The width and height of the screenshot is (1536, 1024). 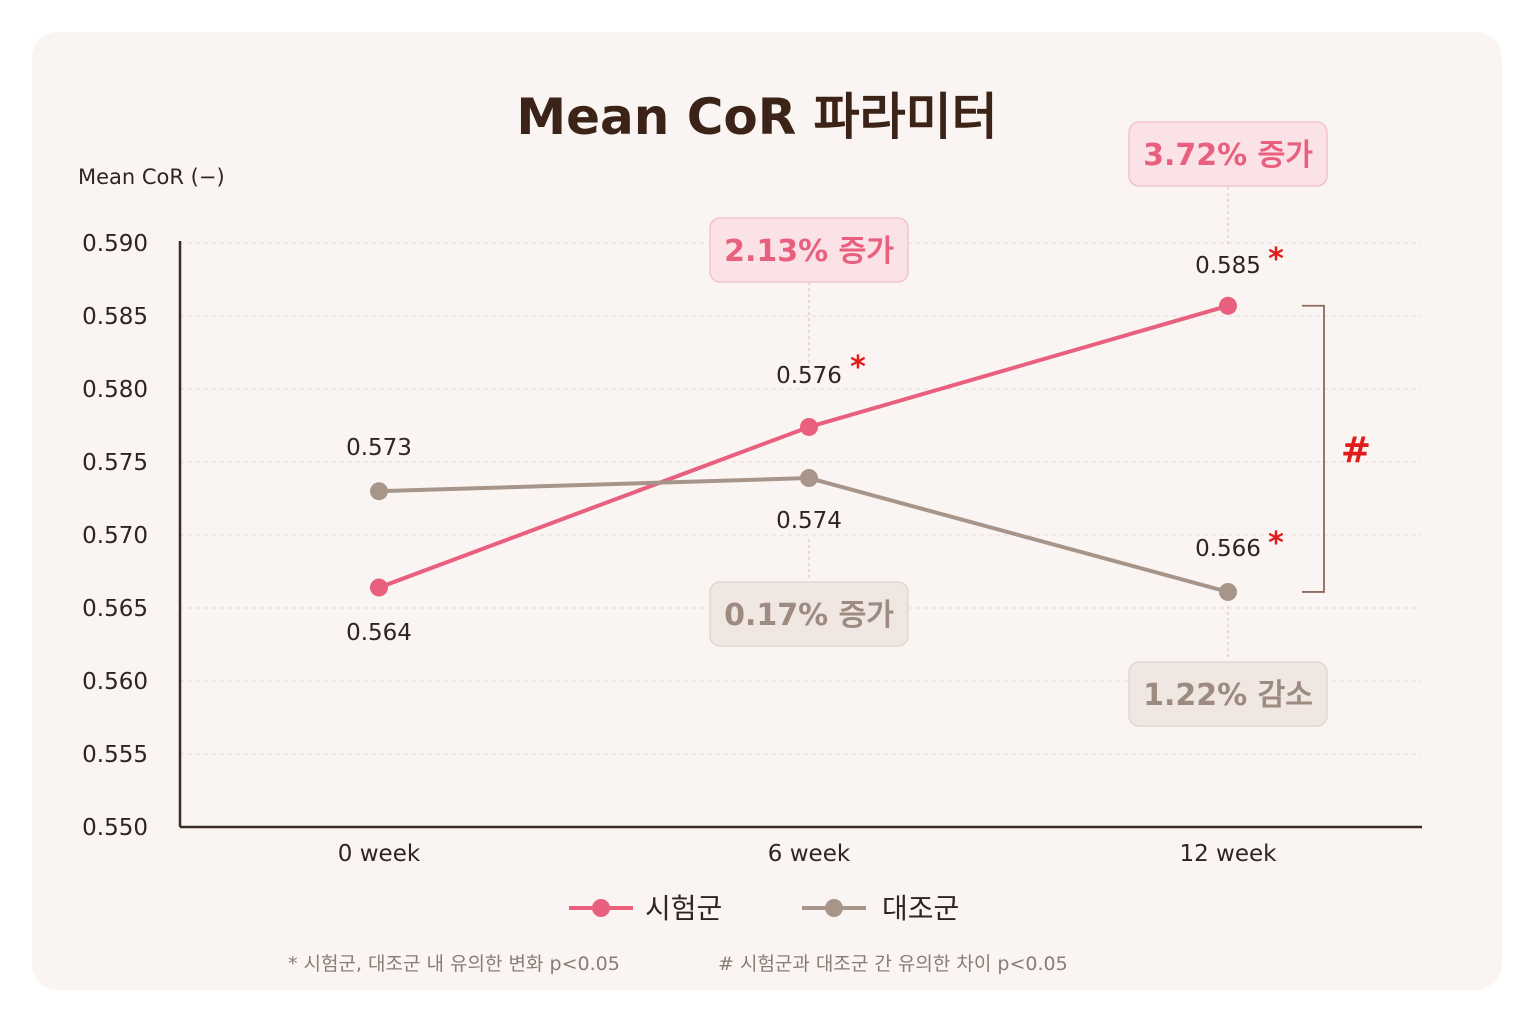 I want to click on test-change-callout-text: 3.72% 증가, so click(x=1228, y=155).